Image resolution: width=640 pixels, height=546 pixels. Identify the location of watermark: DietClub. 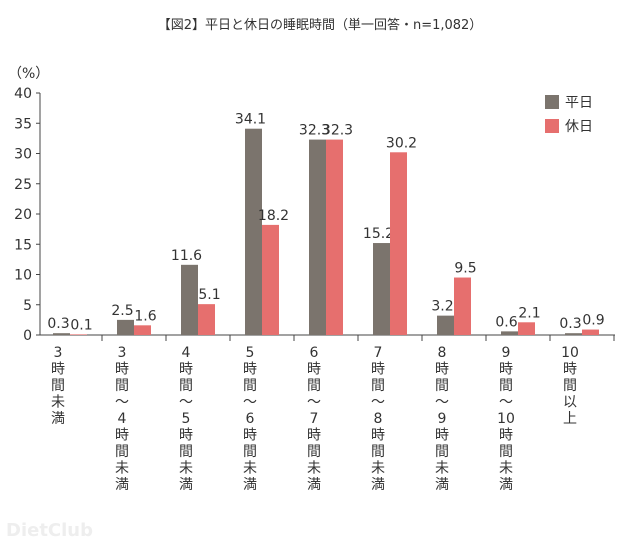
(50, 530).